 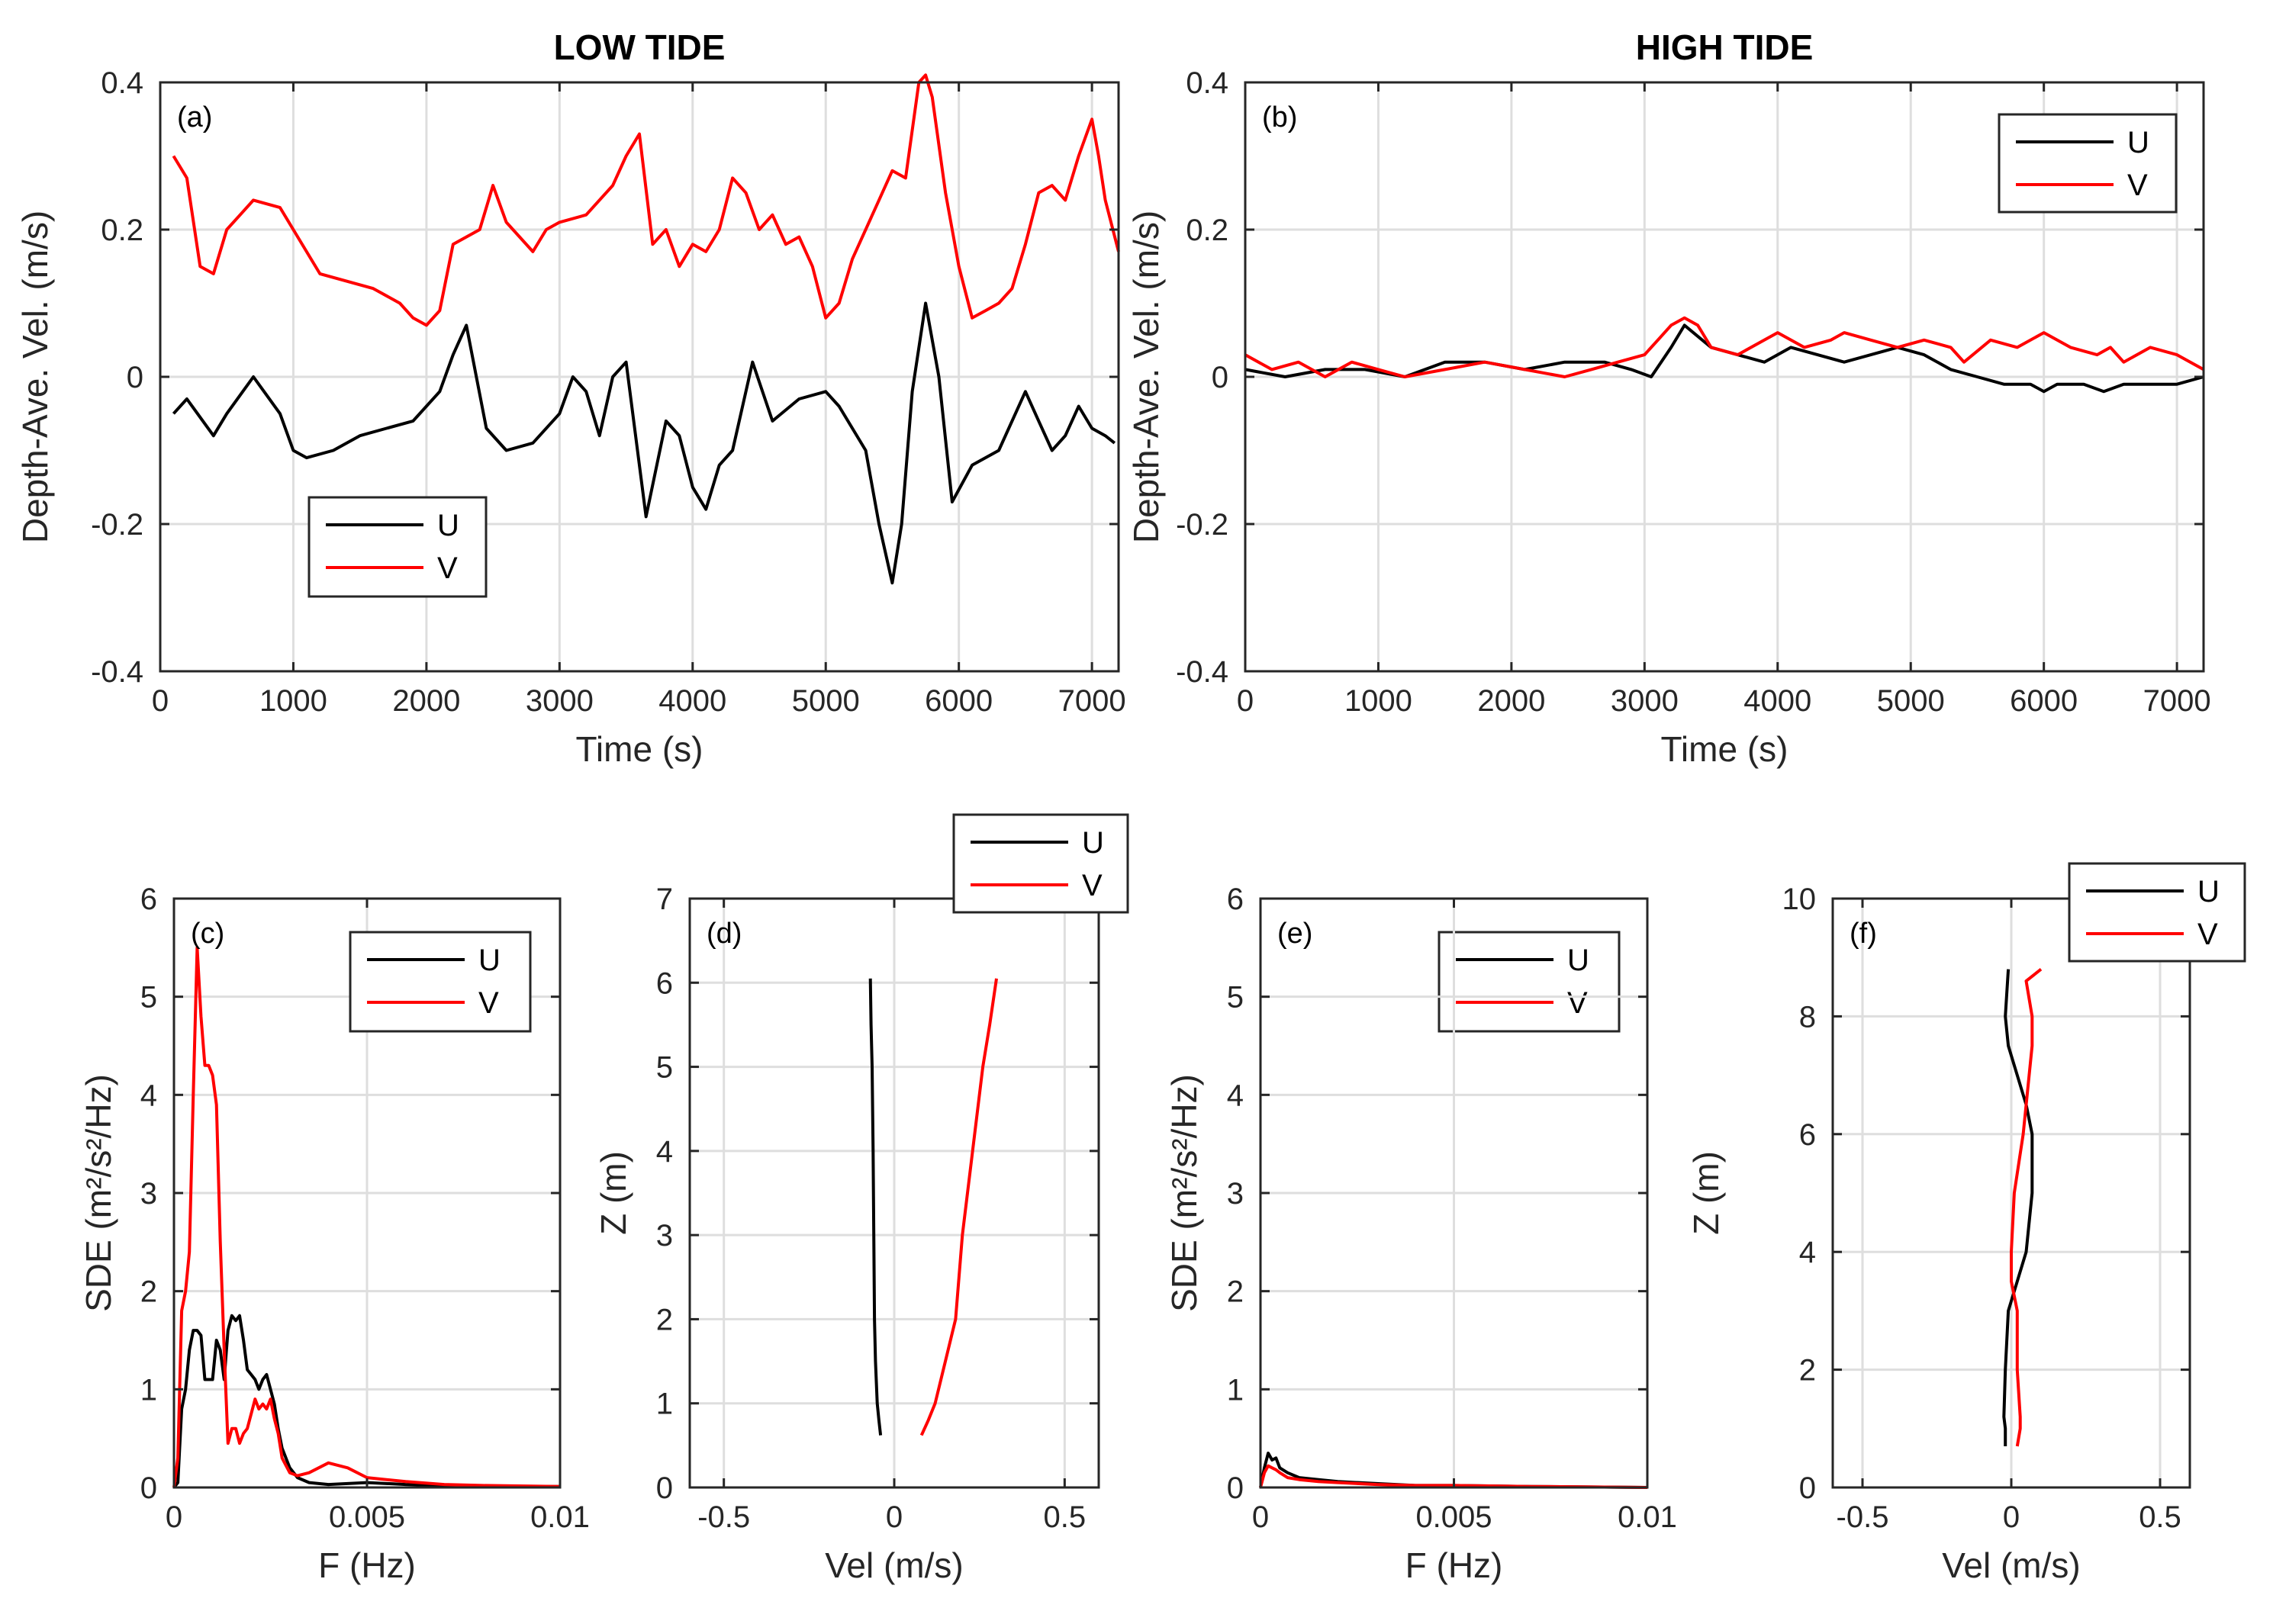 What do you see at coordinates (1647, 1517) in the screenshot?
I see `x-tick-label: 0.01` at bounding box center [1647, 1517].